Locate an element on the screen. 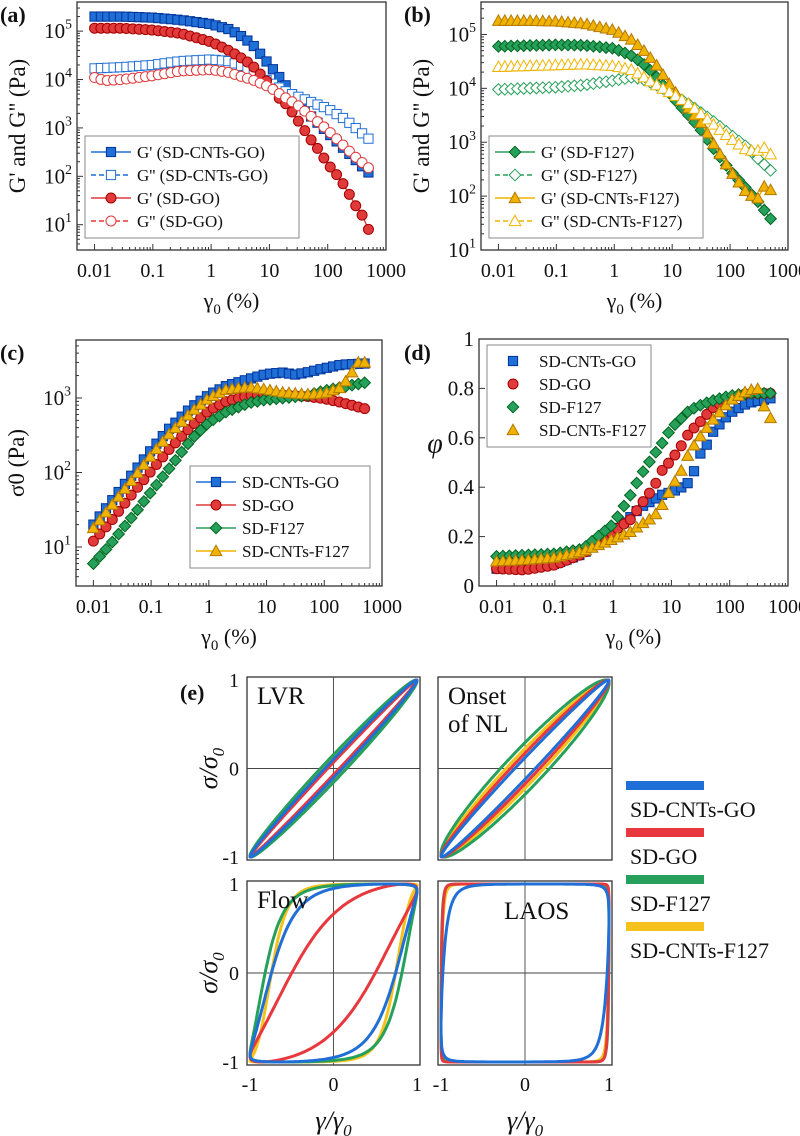  legend-entry: G'' (SD-GO) is located at coordinates (157, 221).